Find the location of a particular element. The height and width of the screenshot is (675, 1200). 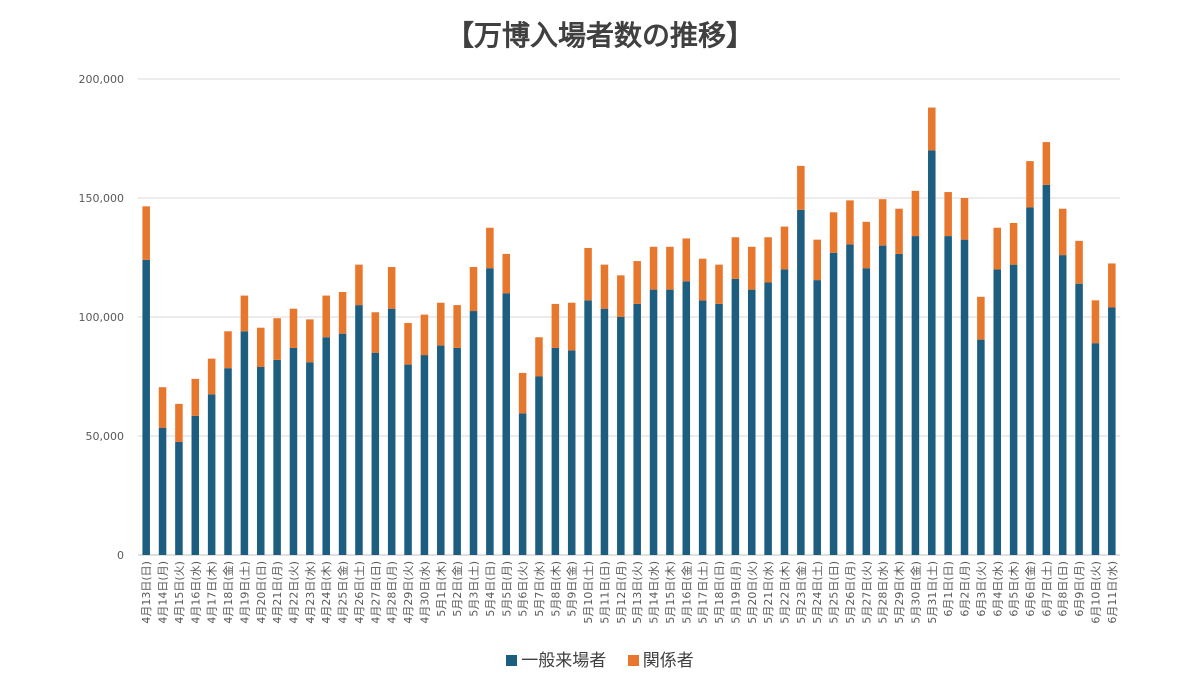

x-tick-label: 4月19日(土) is located at coordinates (244, 592).